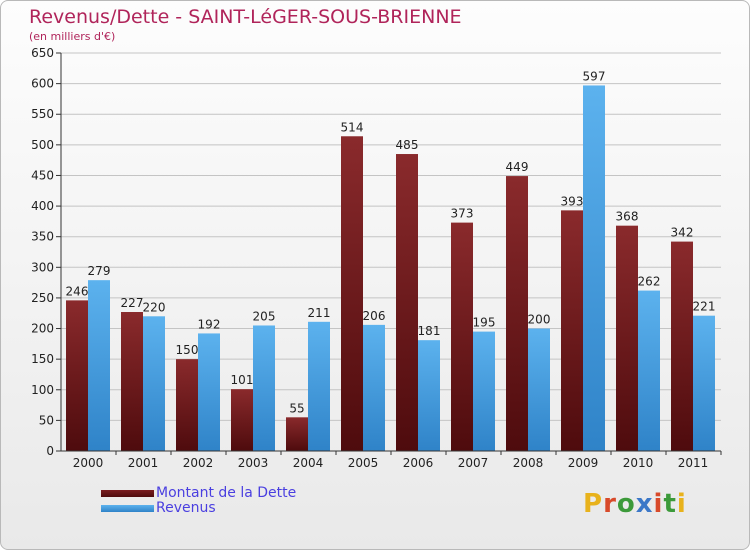  I want to click on y-tick-label: 450, so click(42, 175).